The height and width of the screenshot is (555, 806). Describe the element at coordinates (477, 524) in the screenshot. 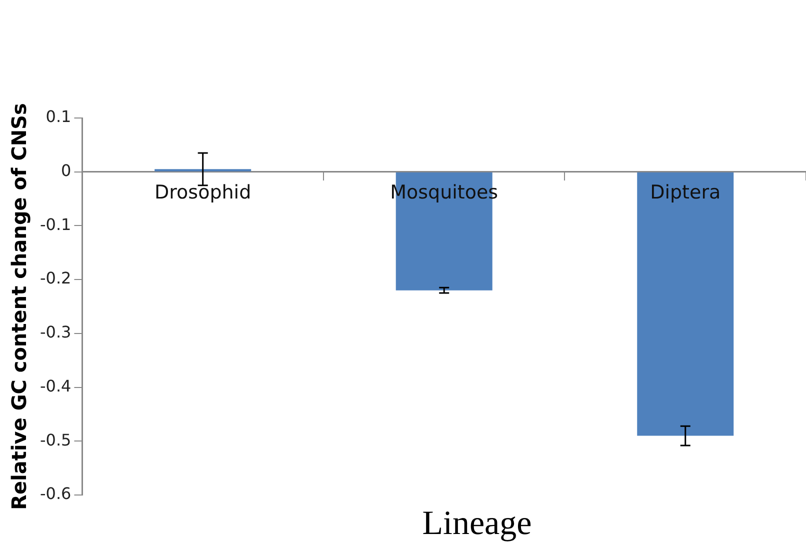

I see `x-axis-title: Lineage` at that location.